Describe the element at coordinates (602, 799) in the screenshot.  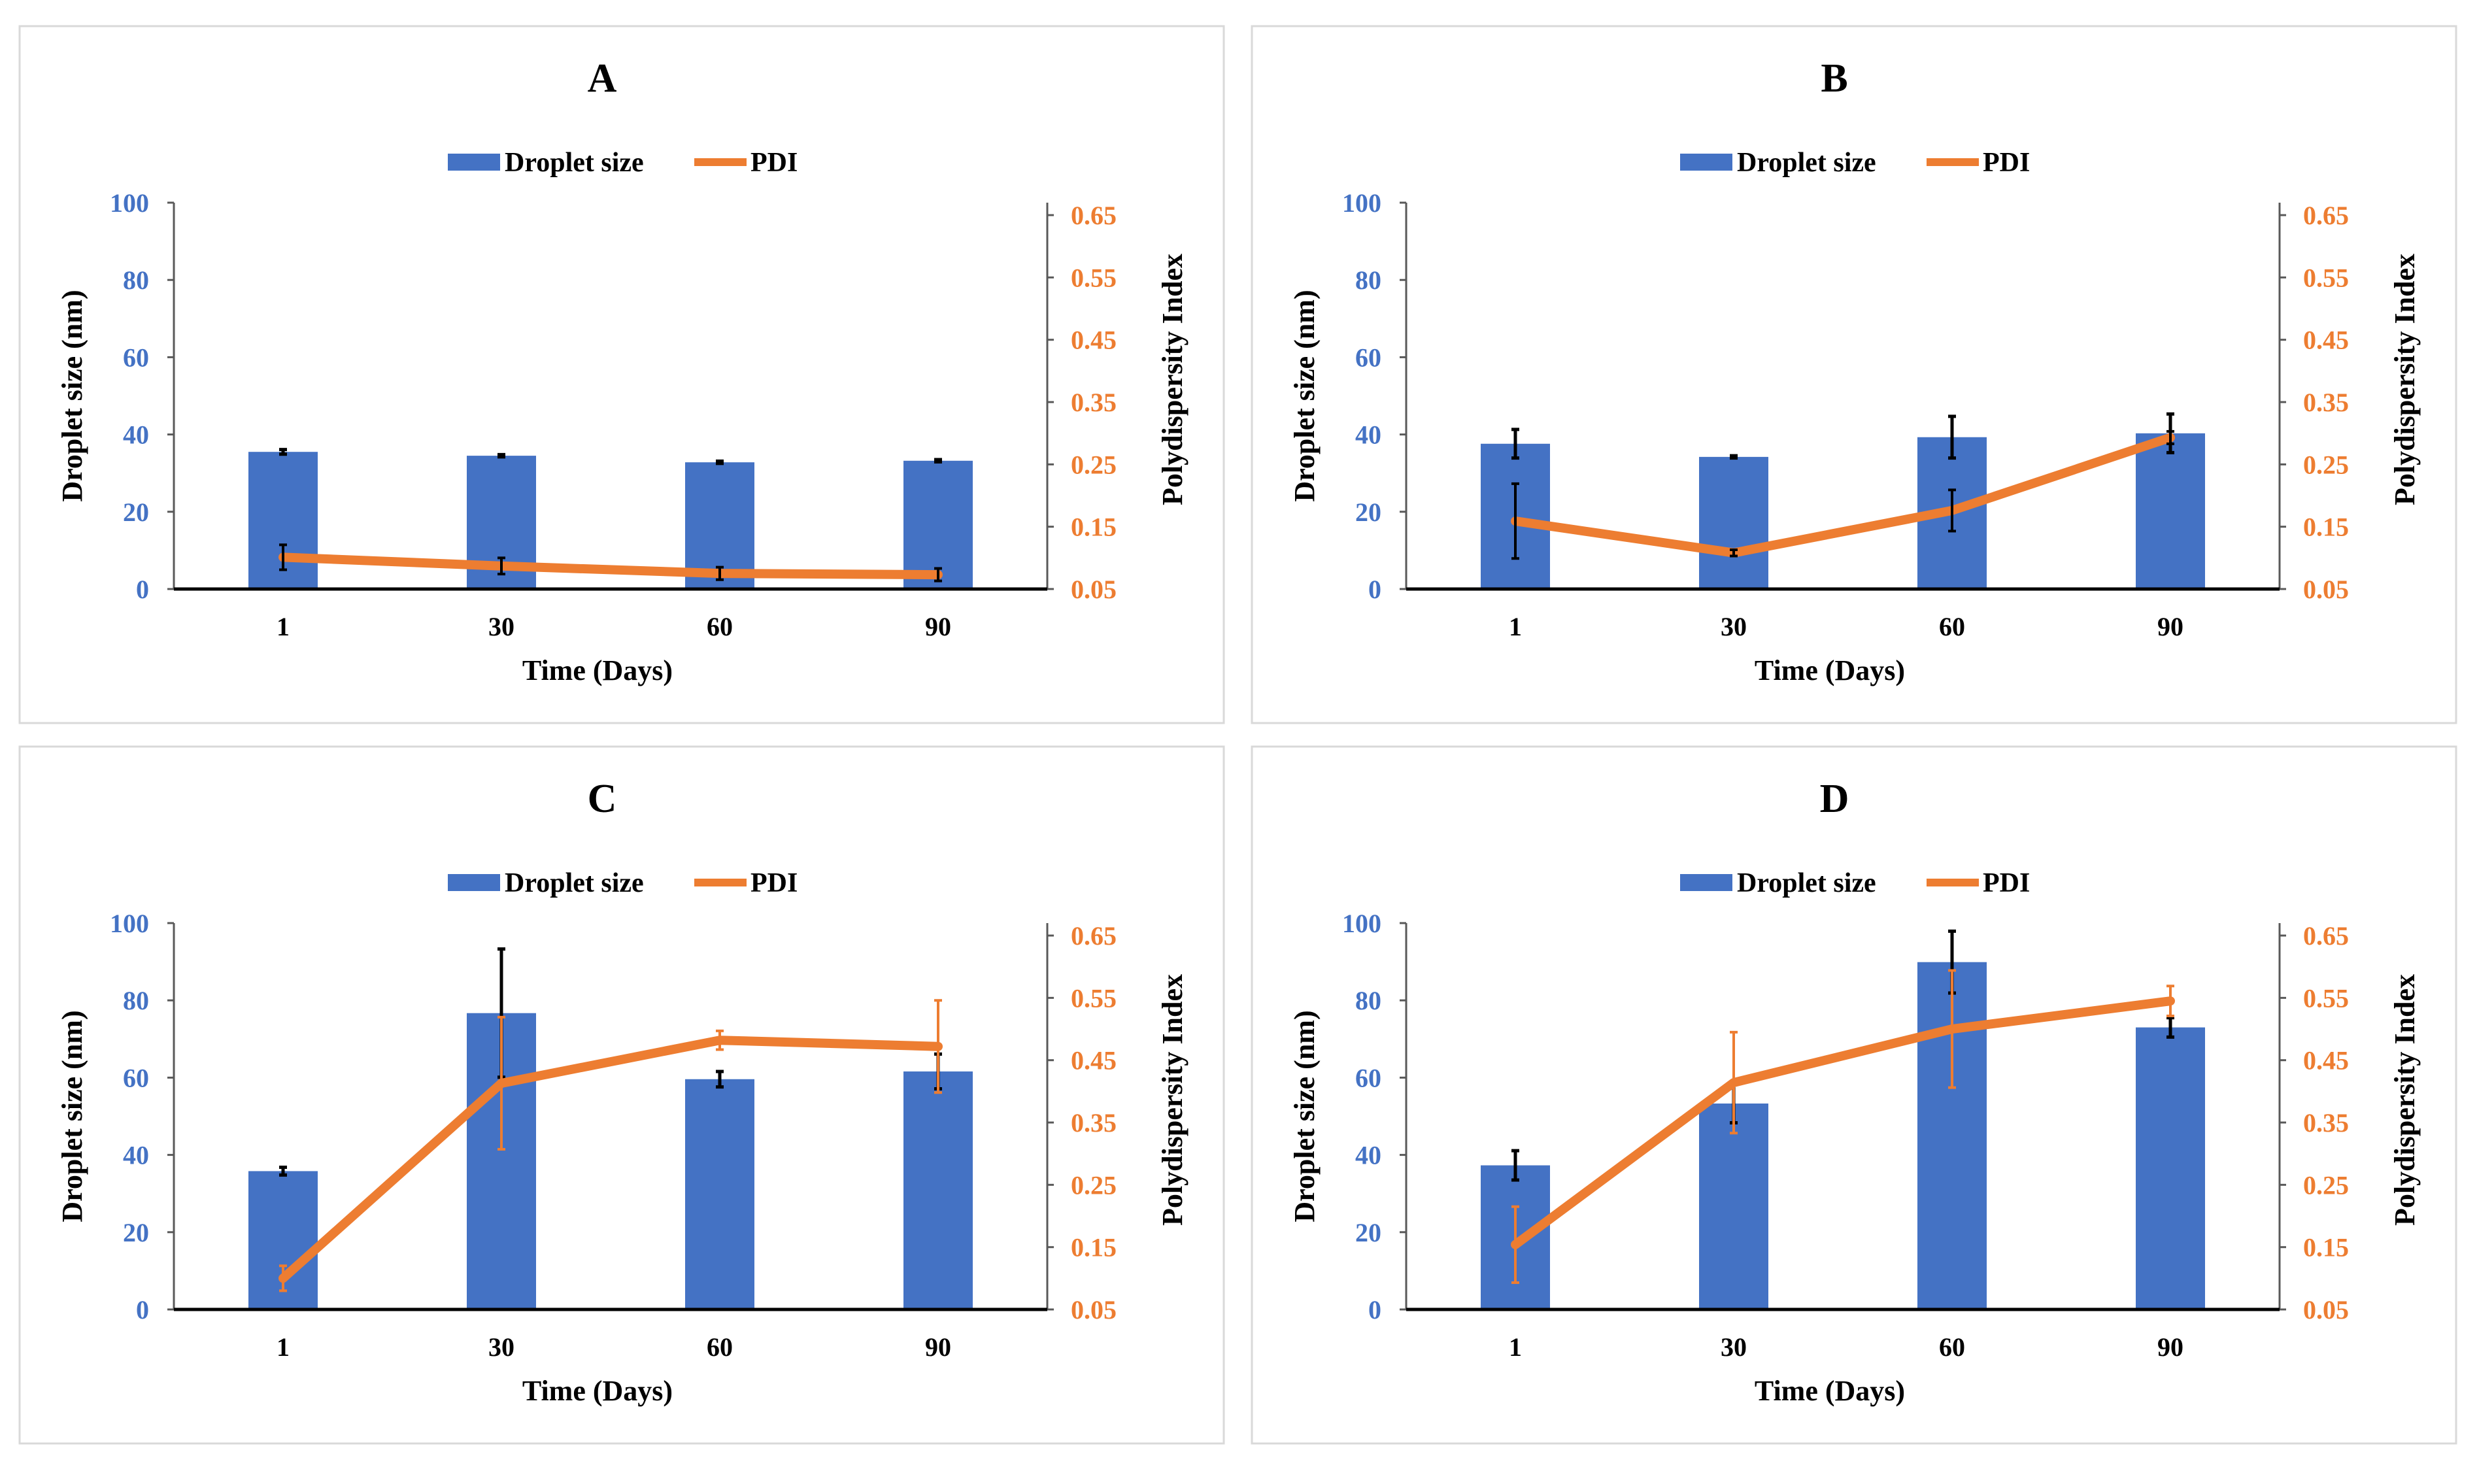
I see `chart-title: C` at that location.